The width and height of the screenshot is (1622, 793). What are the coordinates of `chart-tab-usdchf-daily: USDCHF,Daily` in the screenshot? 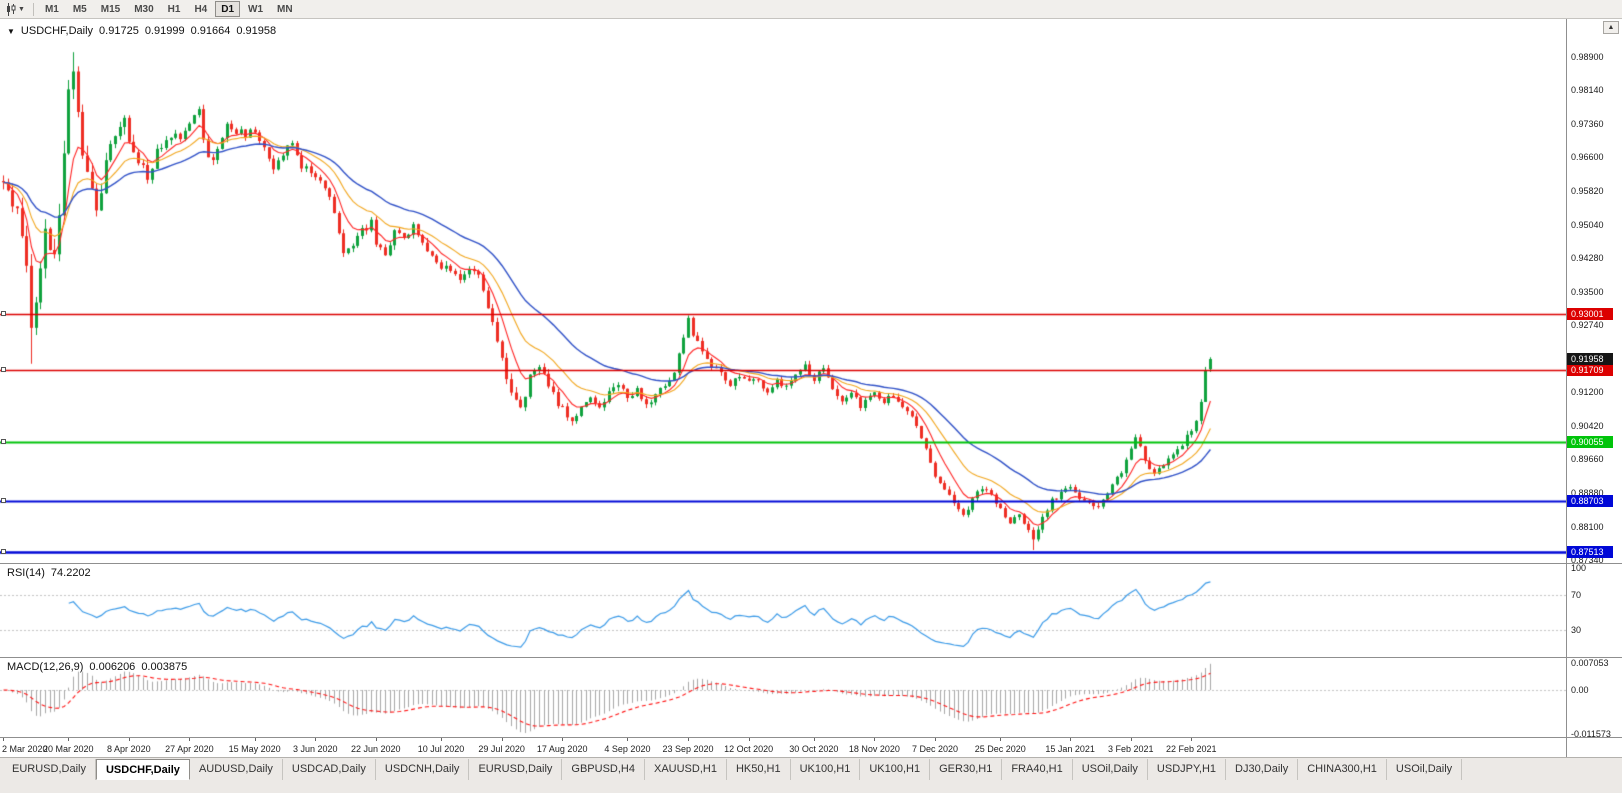 It's located at (142, 769).